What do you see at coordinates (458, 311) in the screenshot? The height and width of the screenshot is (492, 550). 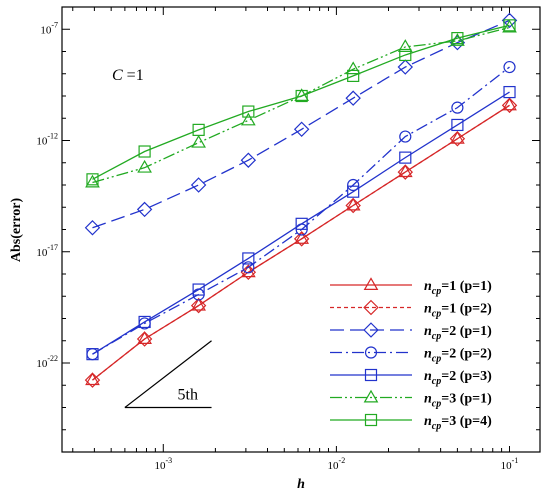 I see `legend-label: ncp=1 (p=2)` at bounding box center [458, 311].